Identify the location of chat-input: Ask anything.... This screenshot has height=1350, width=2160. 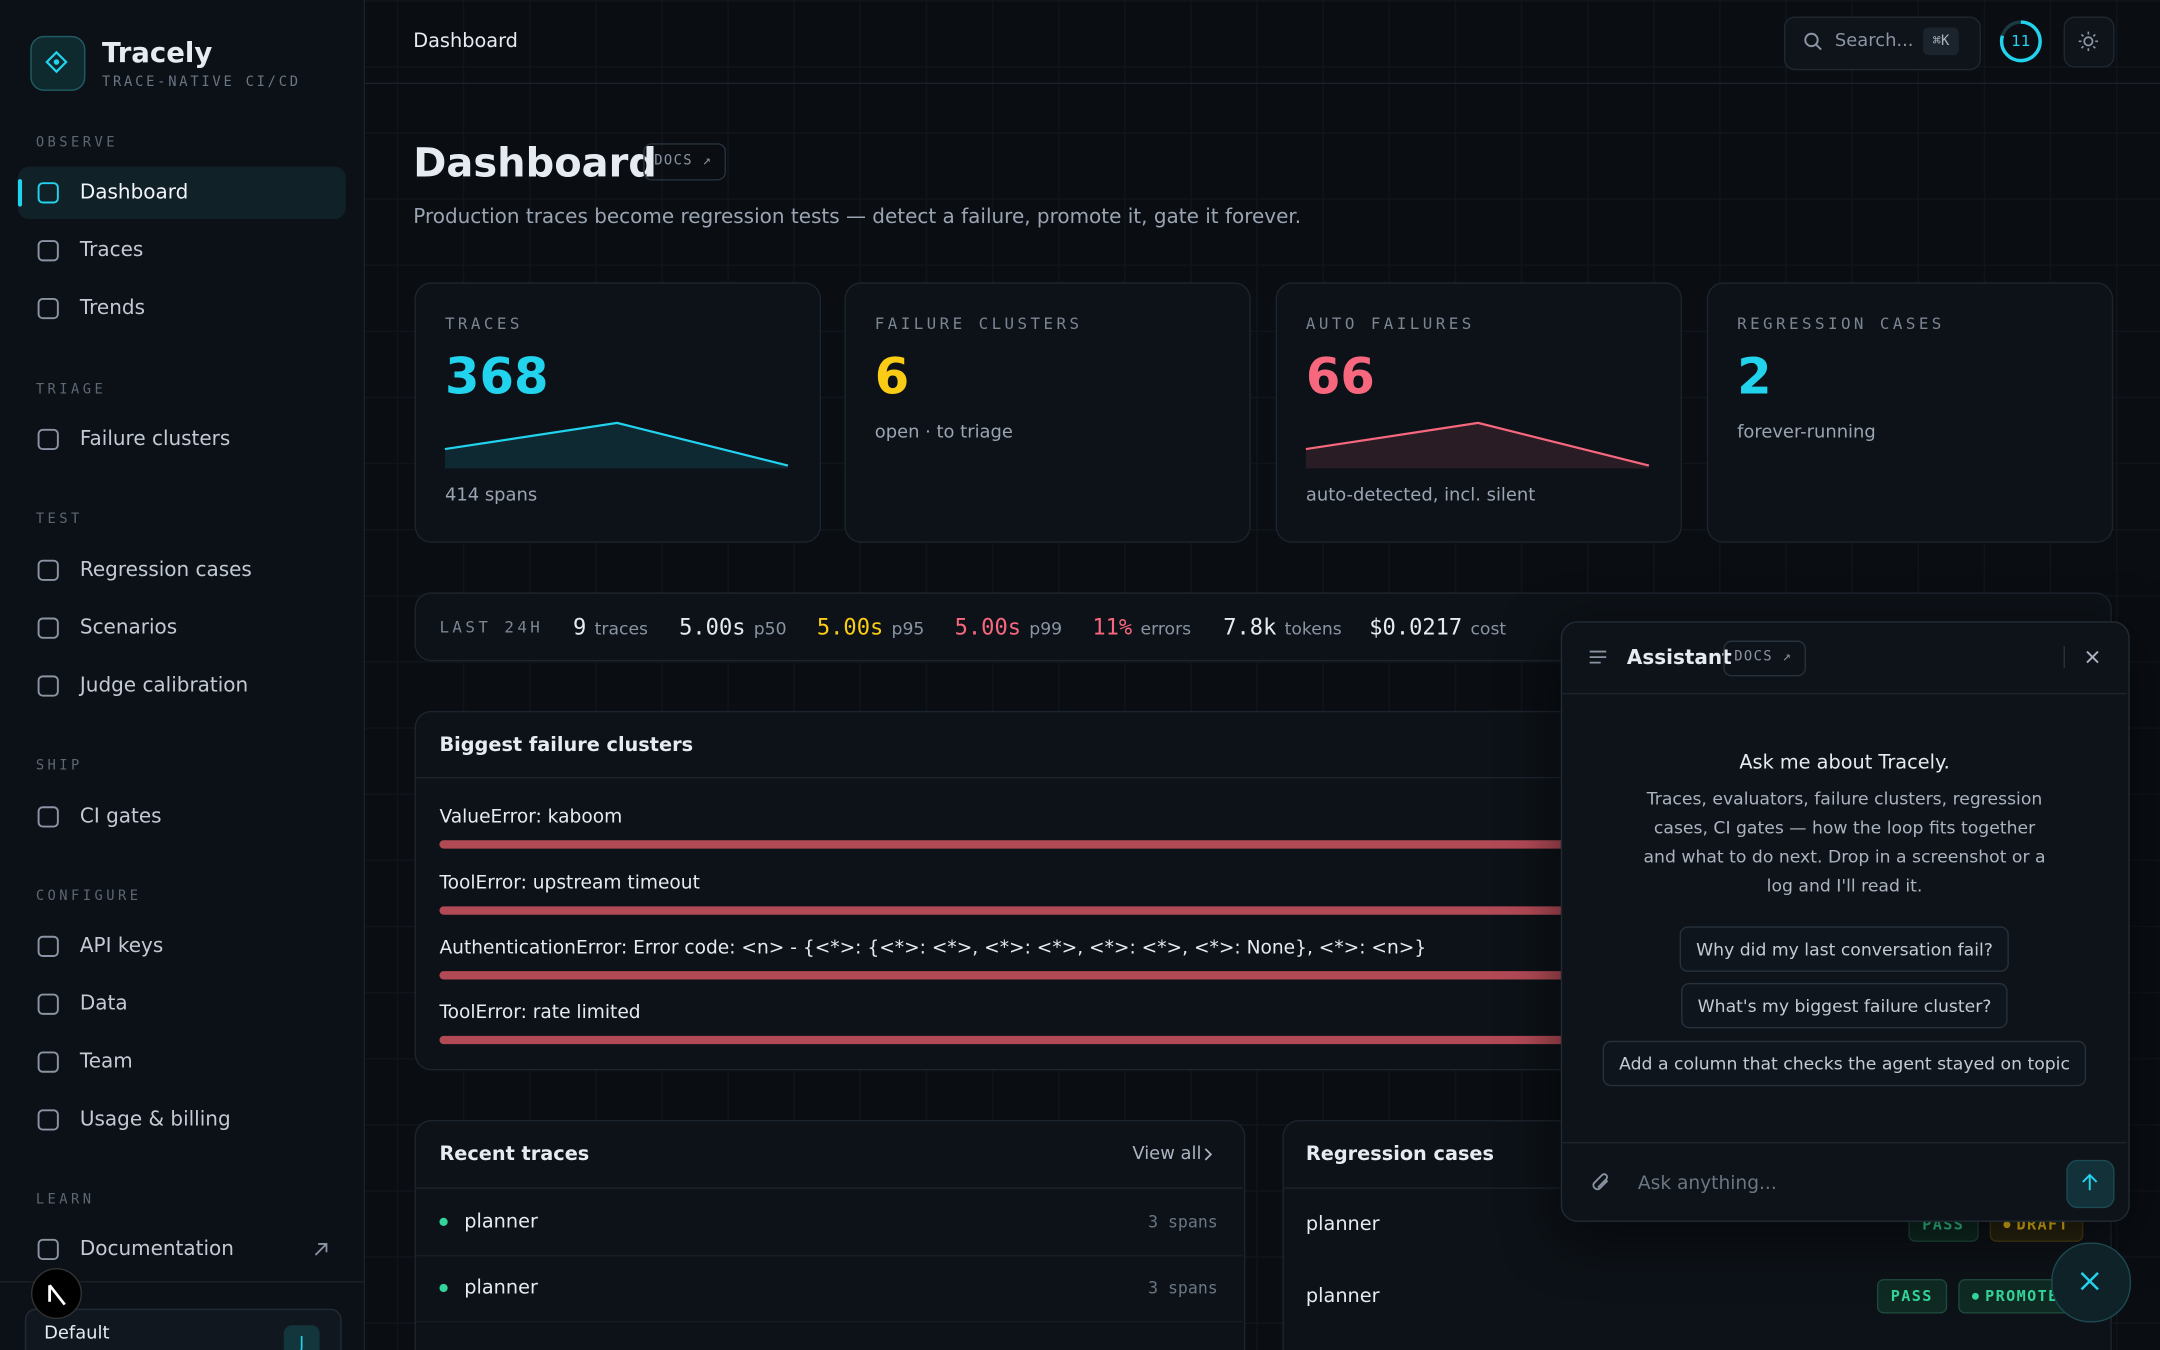
(1707, 1183).